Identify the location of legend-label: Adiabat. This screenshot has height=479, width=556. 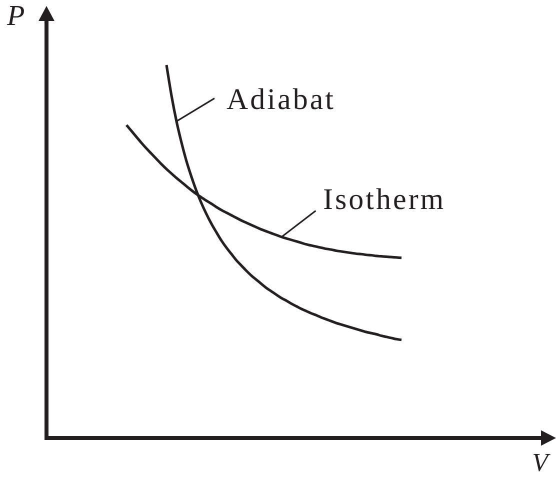
(281, 99).